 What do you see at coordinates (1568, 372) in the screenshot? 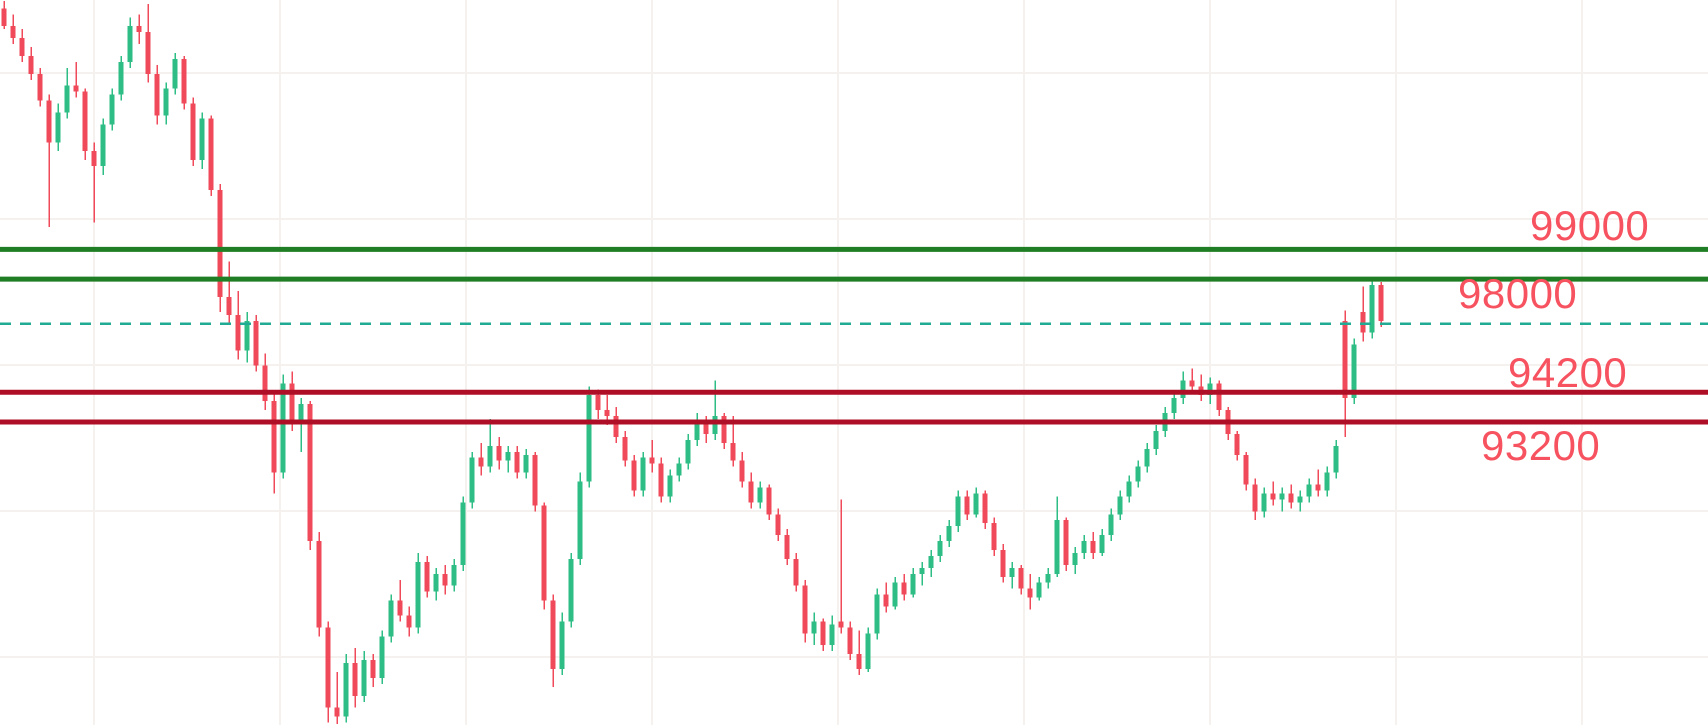
I see `price-level-label-94200: 94200` at bounding box center [1568, 372].